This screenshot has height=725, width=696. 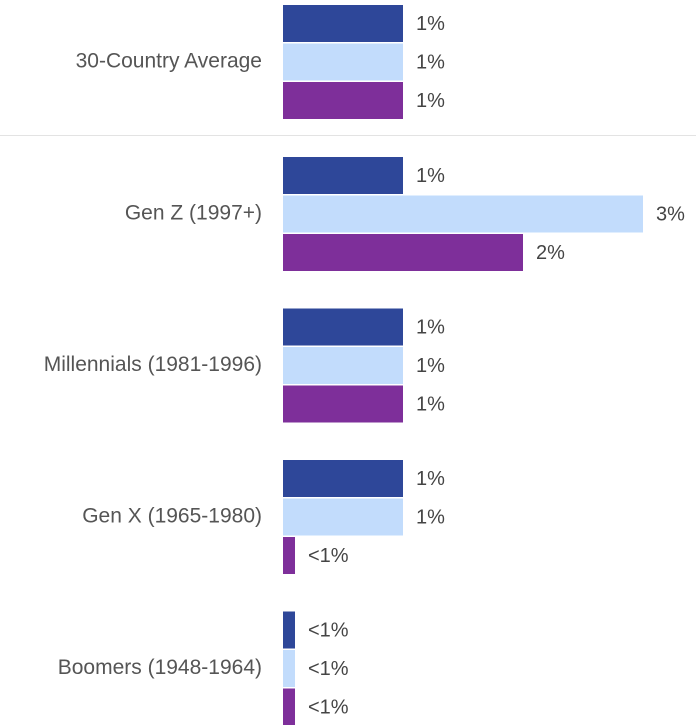 What do you see at coordinates (169, 61) in the screenshot?
I see `category-label: 30-Country Average` at bounding box center [169, 61].